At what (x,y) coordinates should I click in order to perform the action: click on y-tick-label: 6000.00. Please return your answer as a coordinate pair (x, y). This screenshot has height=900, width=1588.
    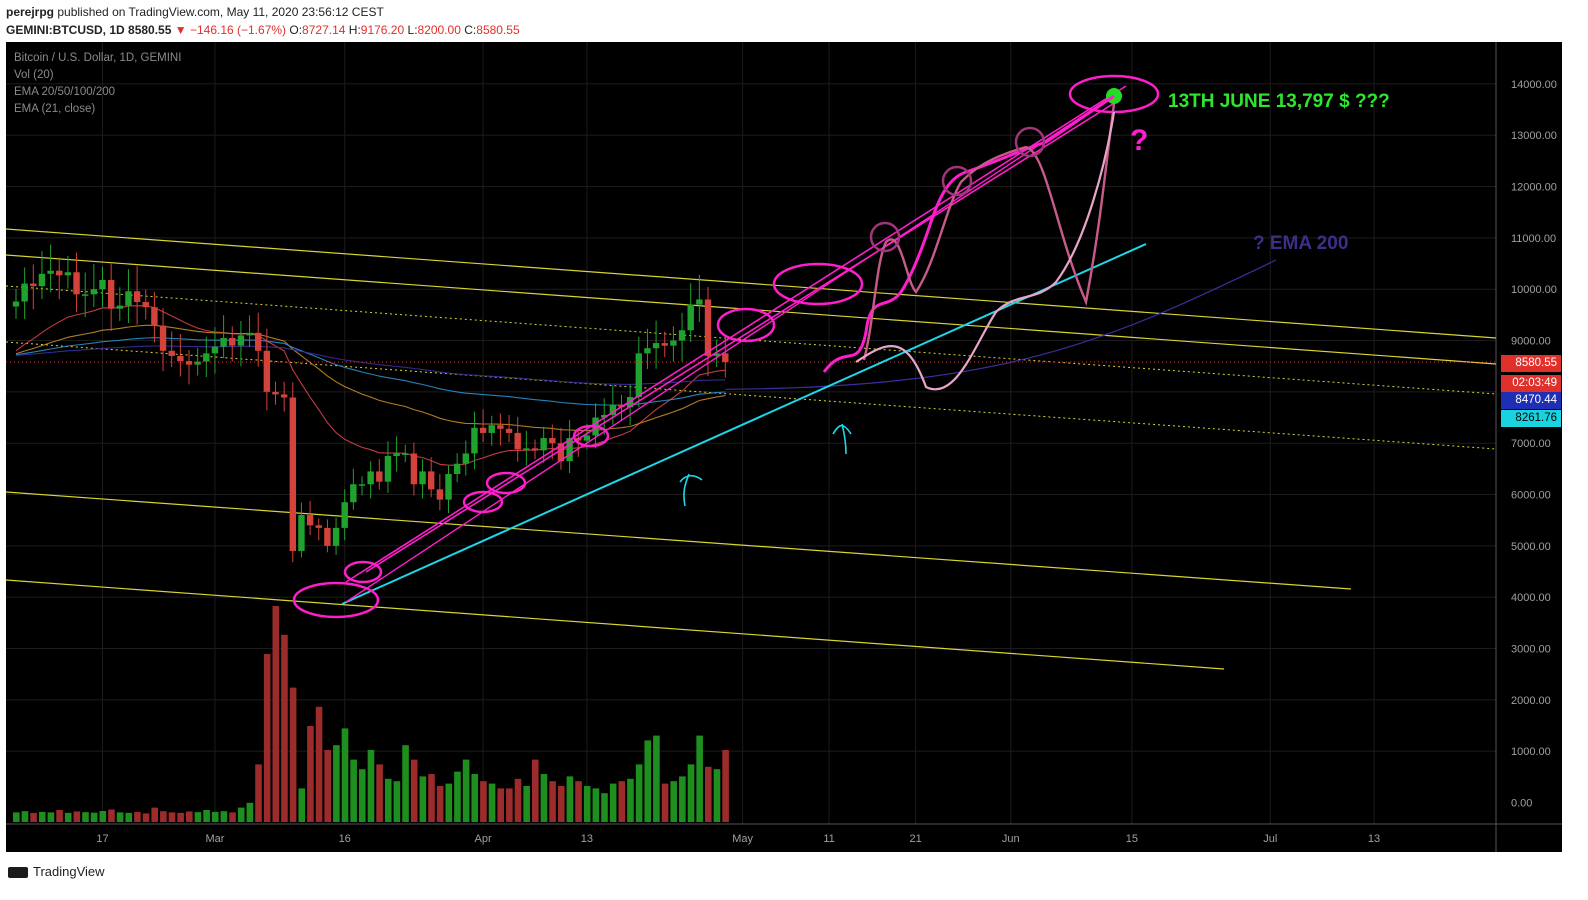
    Looking at the image, I should click on (1531, 496).